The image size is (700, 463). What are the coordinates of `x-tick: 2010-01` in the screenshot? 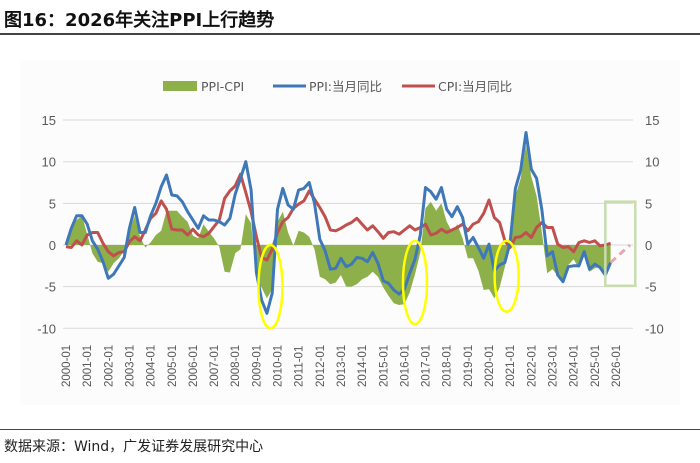 It's located at (279, 366).